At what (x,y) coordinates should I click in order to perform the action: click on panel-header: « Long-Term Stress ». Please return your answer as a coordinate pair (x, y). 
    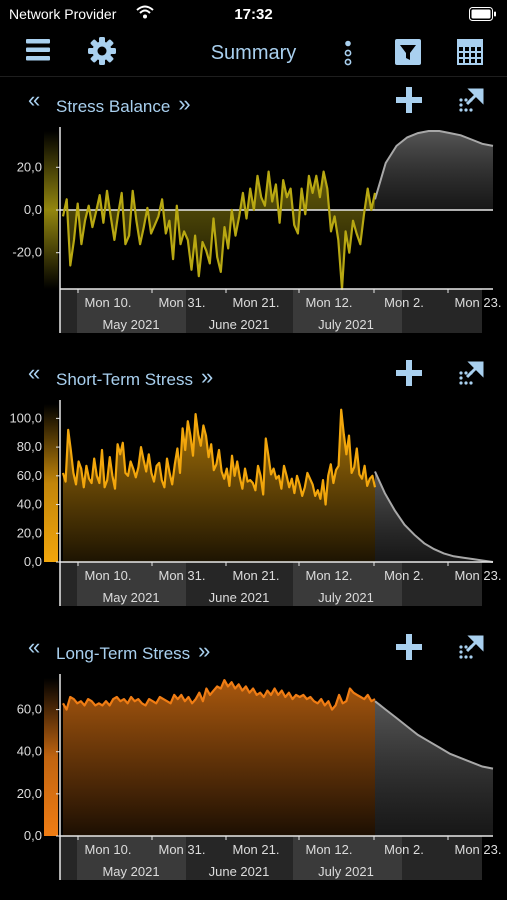
    Looking at the image, I should click on (253, 648).